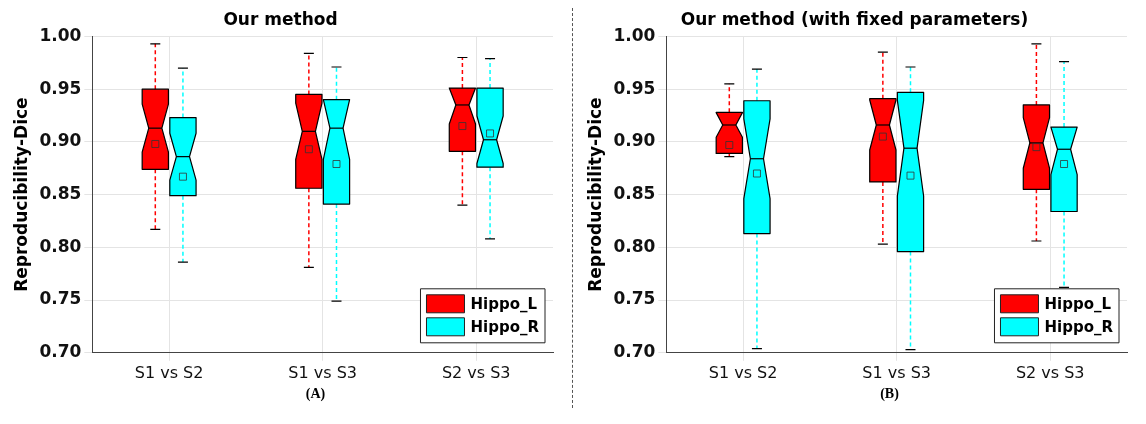 The width and height of the screenshot is (1146, 424). What do you see at coordinates (280, 18) in the screenshot?
I see `chart-title: Our method` at bounding box center [280, 18].